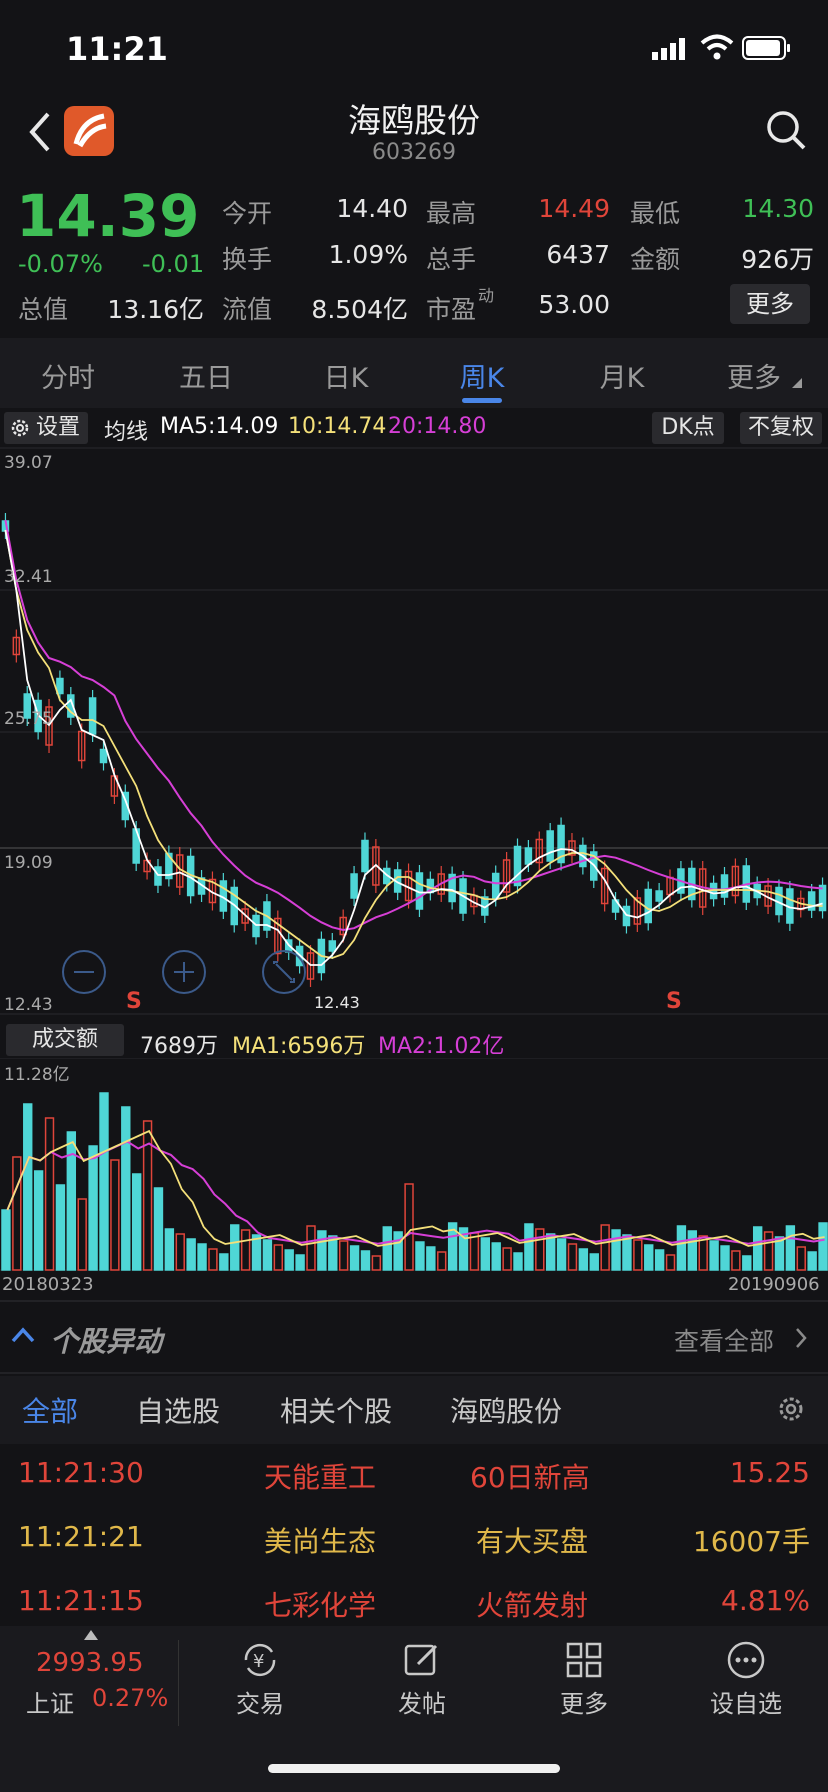 This screenshot has width=828, height=1792. Describe the element at coordinates (655, 213) in the screenshot. I see `low-label: 最低` at that location.